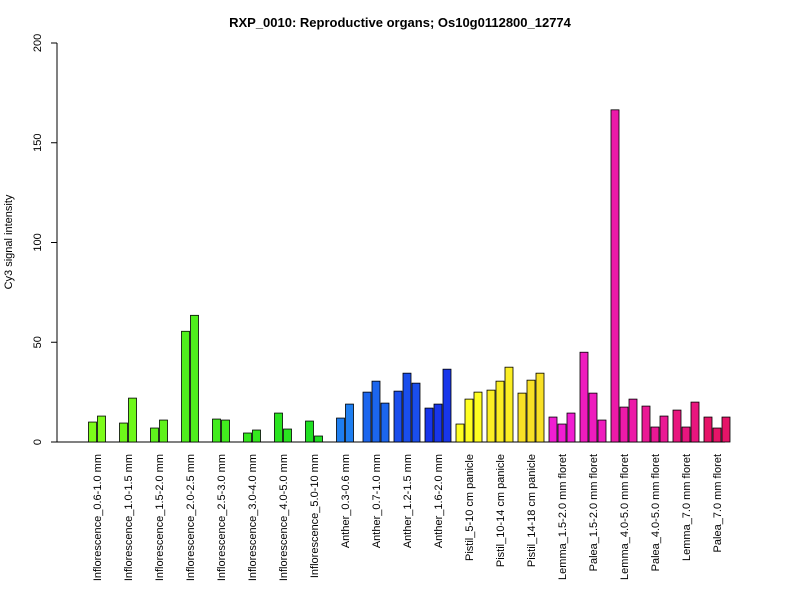 Image resolution: width=800 pixels, height=600 pixels. Describe the element at coordinates (38, 242) in the screenshot. I see `y-tick-label: 100` at that location.